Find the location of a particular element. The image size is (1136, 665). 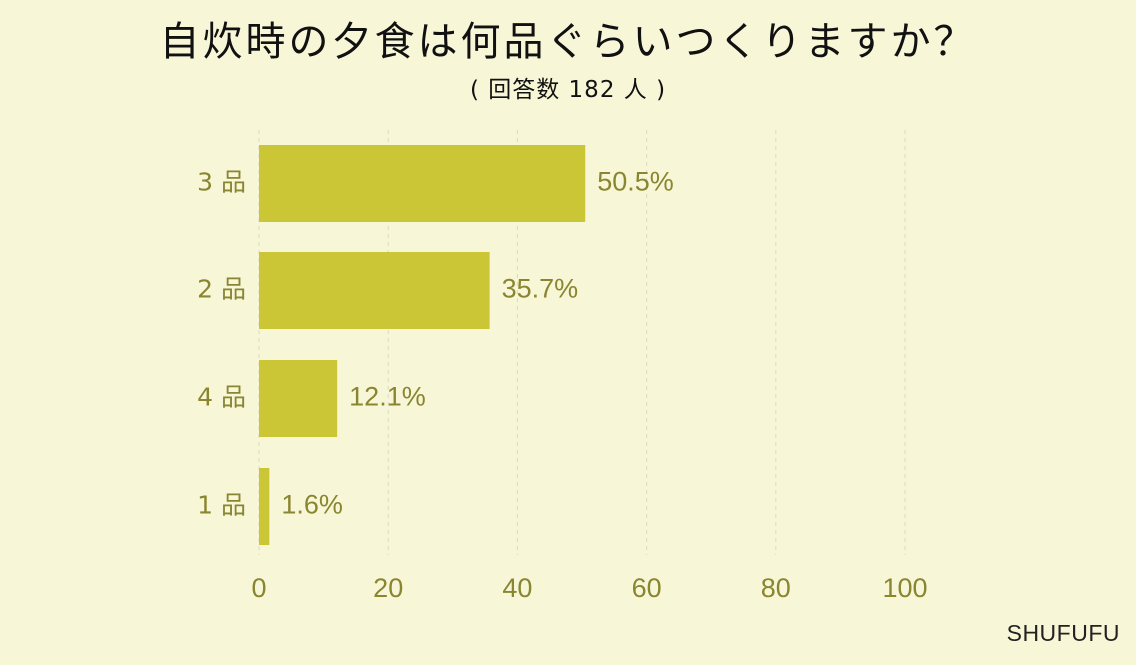

x-tick-label: 20 is located at coordinates (388, 588).